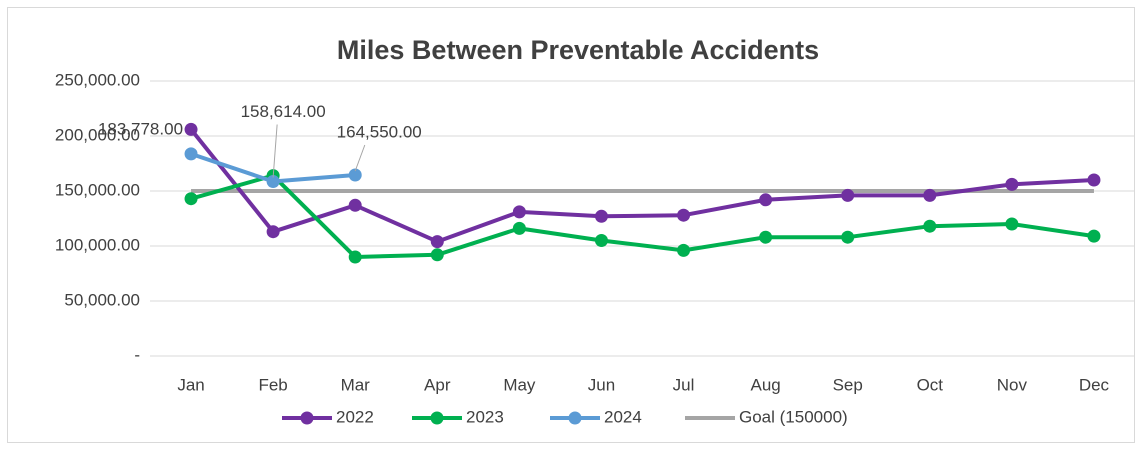 The image size is (1143, 450). Describe the element at coordinates (356, 384) in the screenshot. I see `x-tick-label: Mar` at that location.